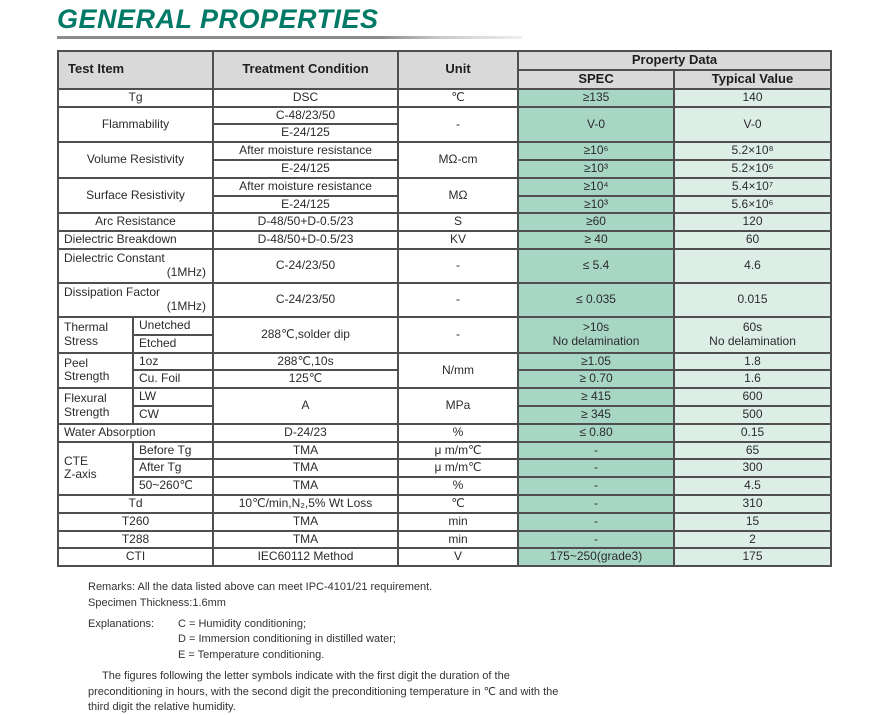 Image resolution: width=874 pixels, height=715 pixels. I want to click on table-row: Cu. Foil 125℃ ≥ 0.70 1.6, so click(445, 379).